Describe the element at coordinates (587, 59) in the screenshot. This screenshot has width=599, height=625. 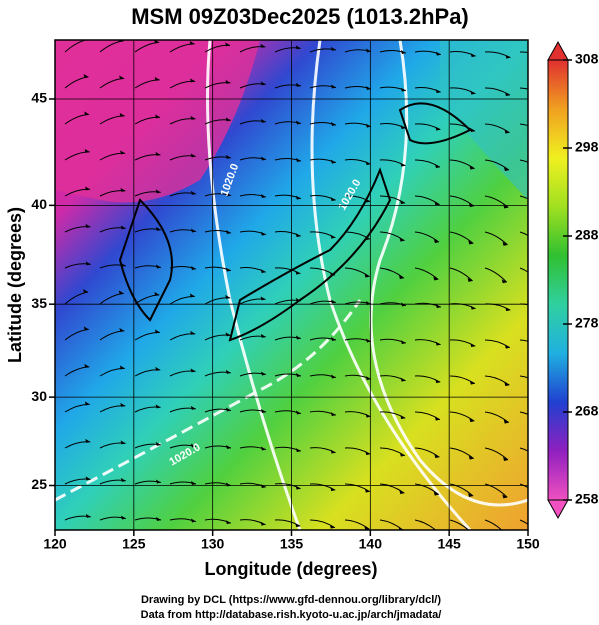
I see `colorbar-tick-label: 308` at that location.